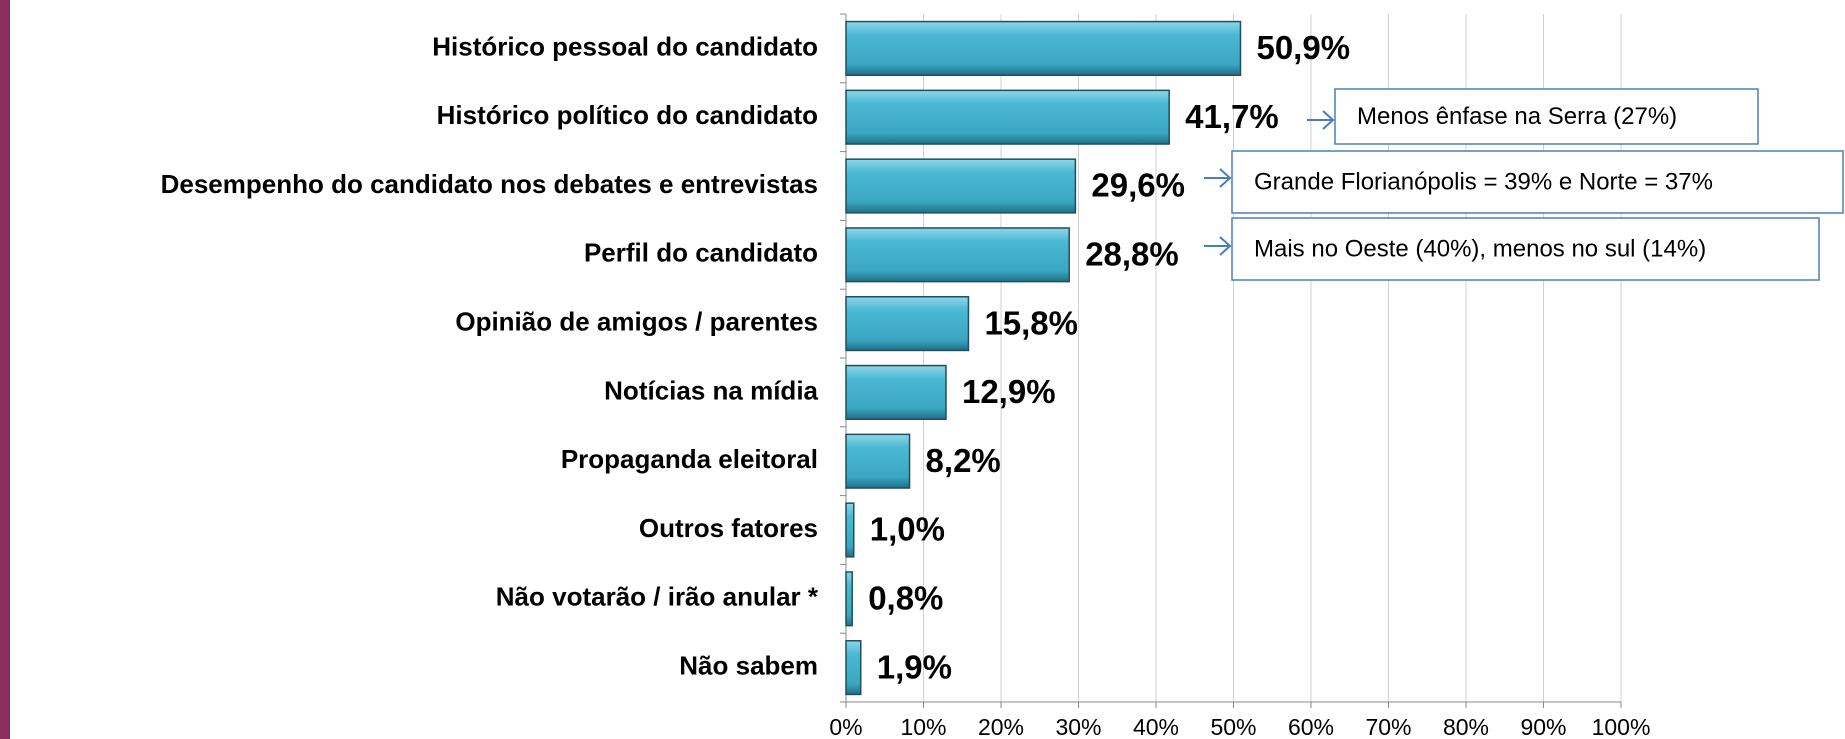 This screenshot has height=739, width=1845. Describe the element at coordinates (1517, 116) in the screenshot. I see `annotation-text: Menos ênfase na Serra (27%)` at that location.